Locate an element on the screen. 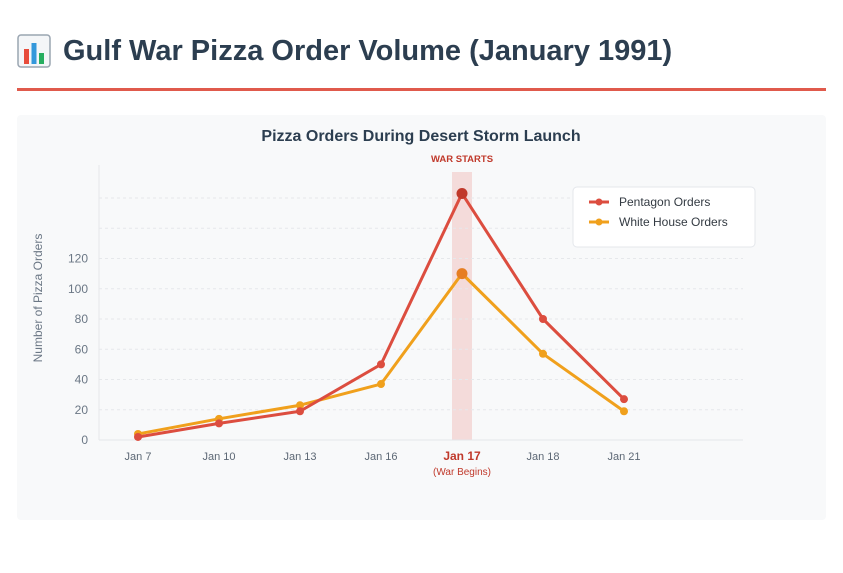 This screenshot has width=843, height=573. legend-label: Pentagon Orders is located at coordinates (664, 202).